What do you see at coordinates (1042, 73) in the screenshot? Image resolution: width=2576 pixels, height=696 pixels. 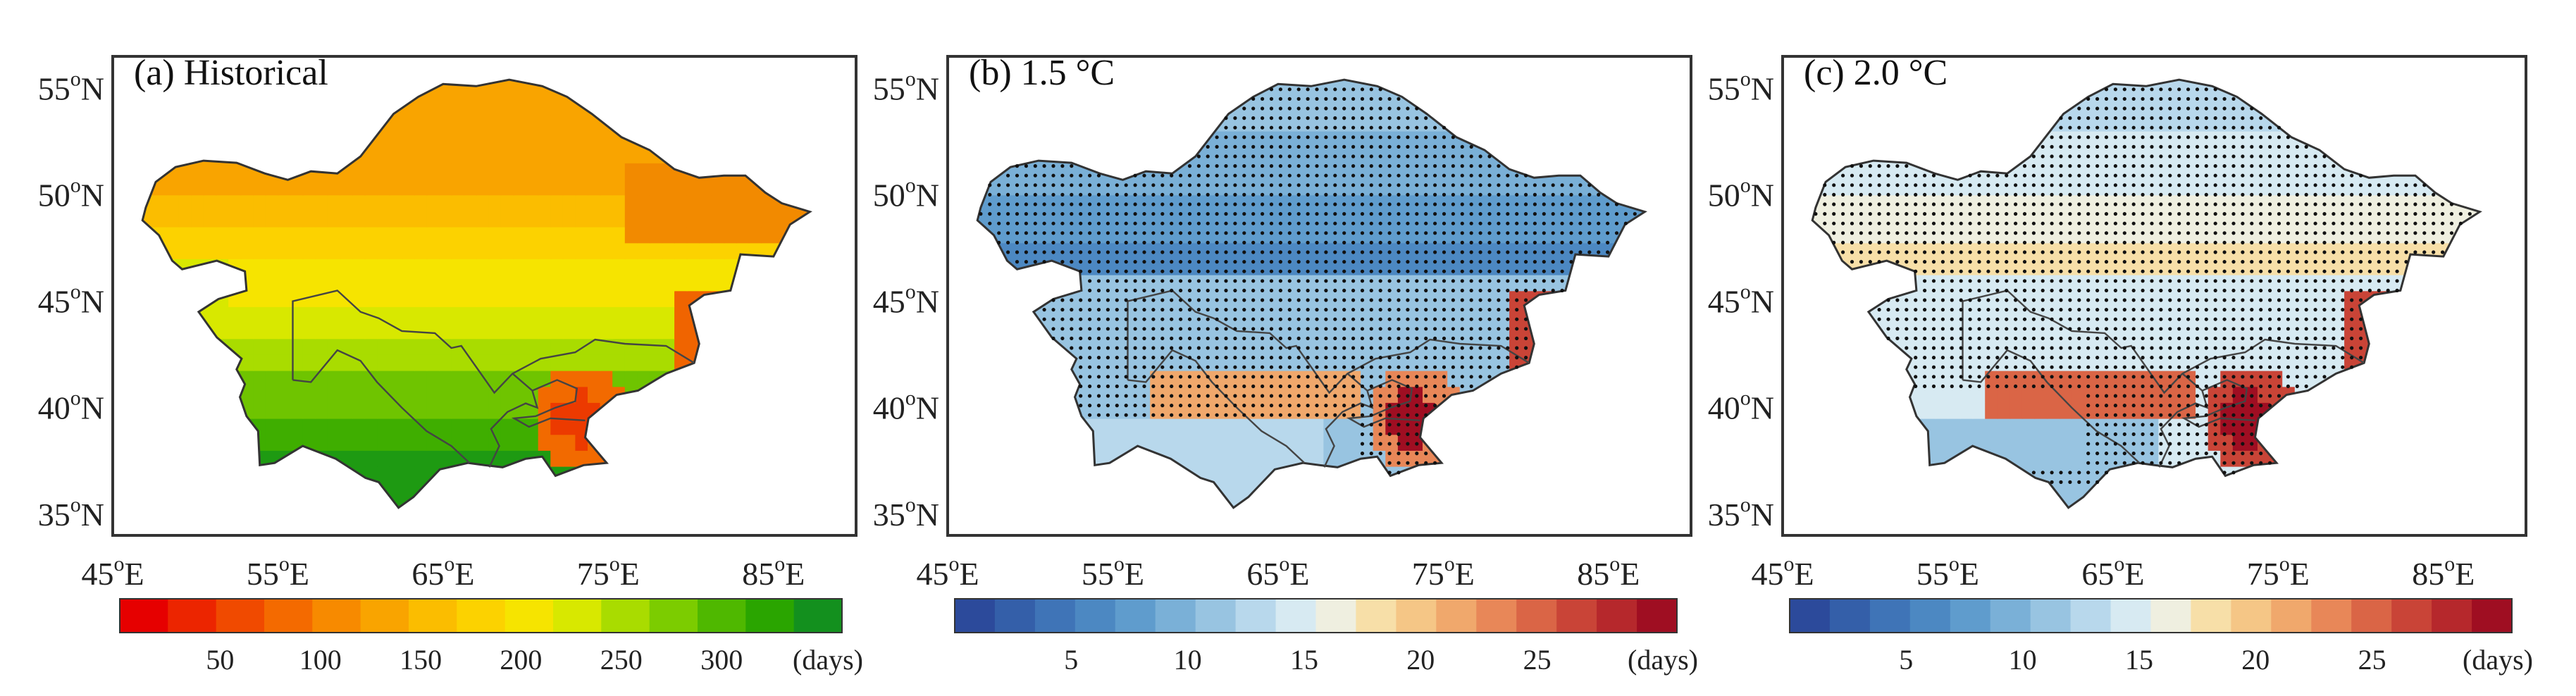 I see `panel-title: (b) 1.5 °C` at bounding box center [1042, 73].